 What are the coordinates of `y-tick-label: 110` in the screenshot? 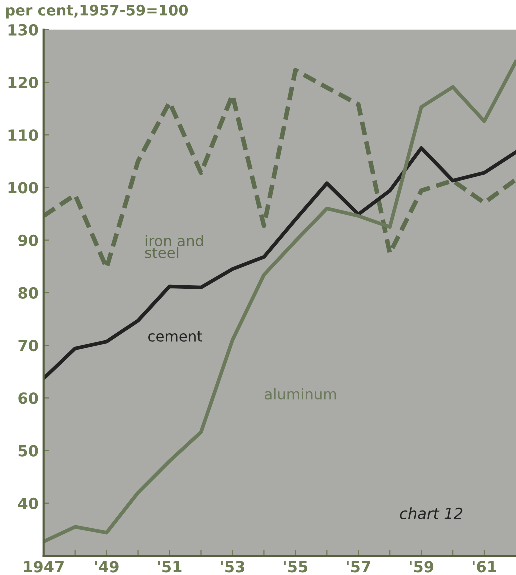 It's located at (23, 136).